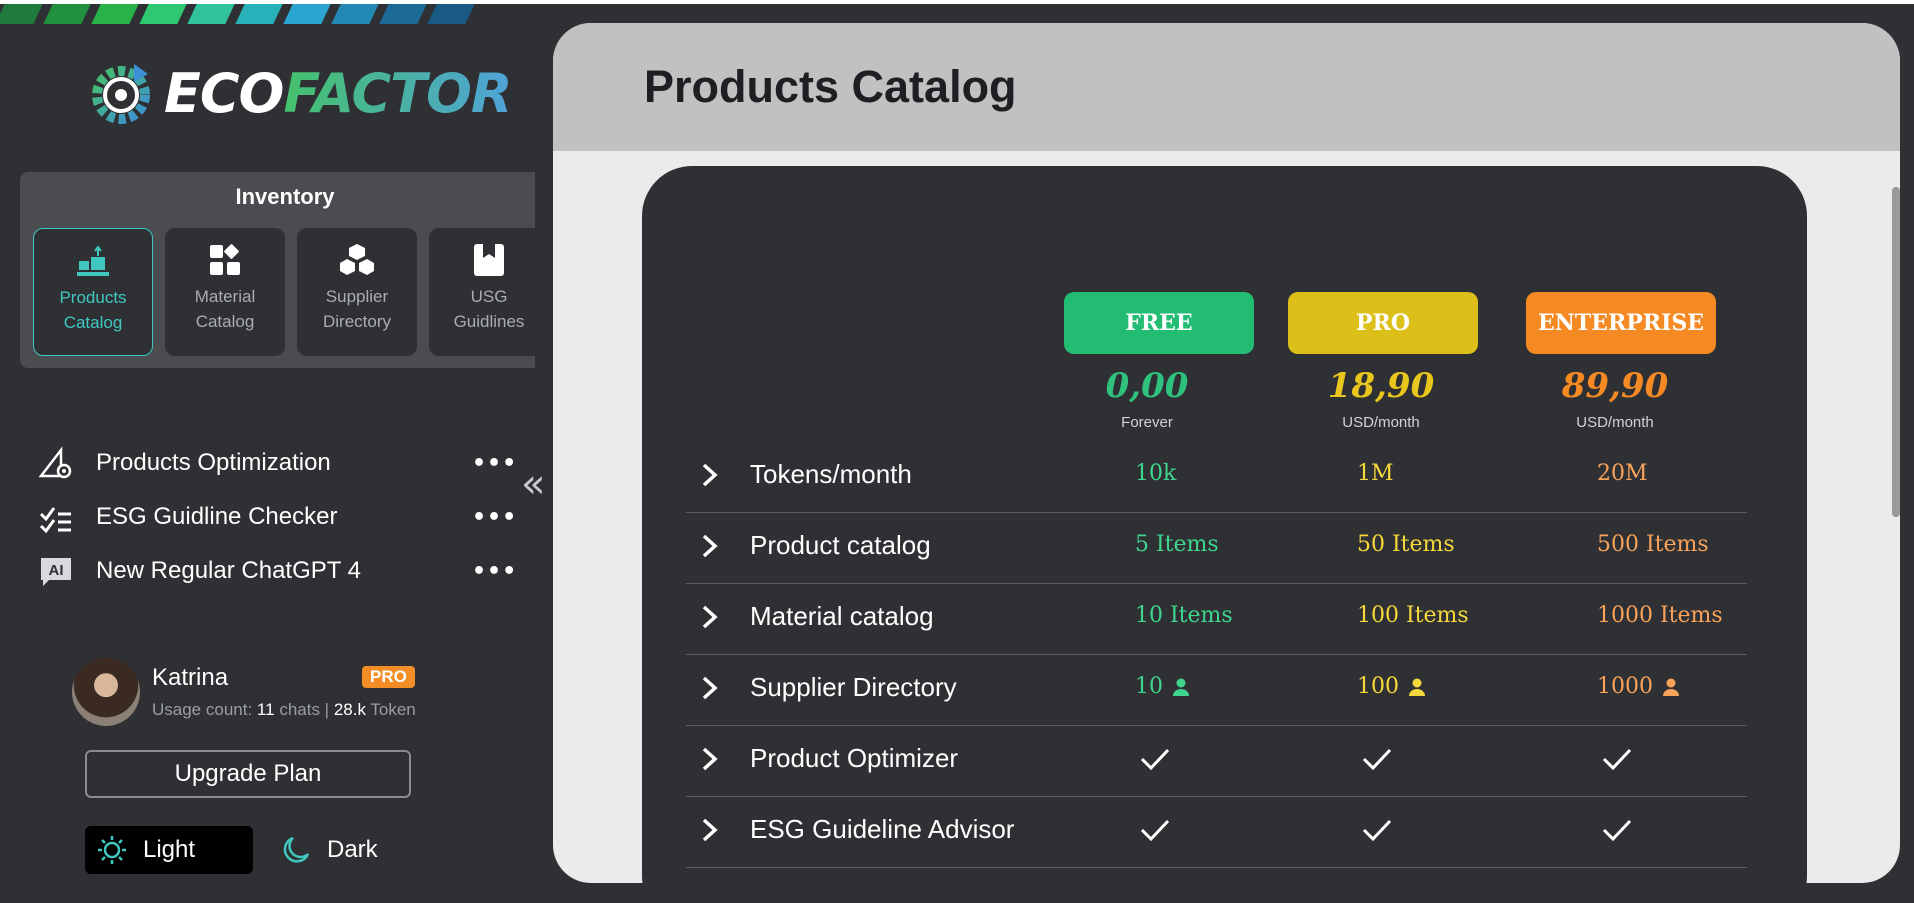 The height and width of the screenshot is (903, 1914). What do you see at coordinates (106, 692) in the screenshot?
I see `avatar` at bounding box center [106, 692].